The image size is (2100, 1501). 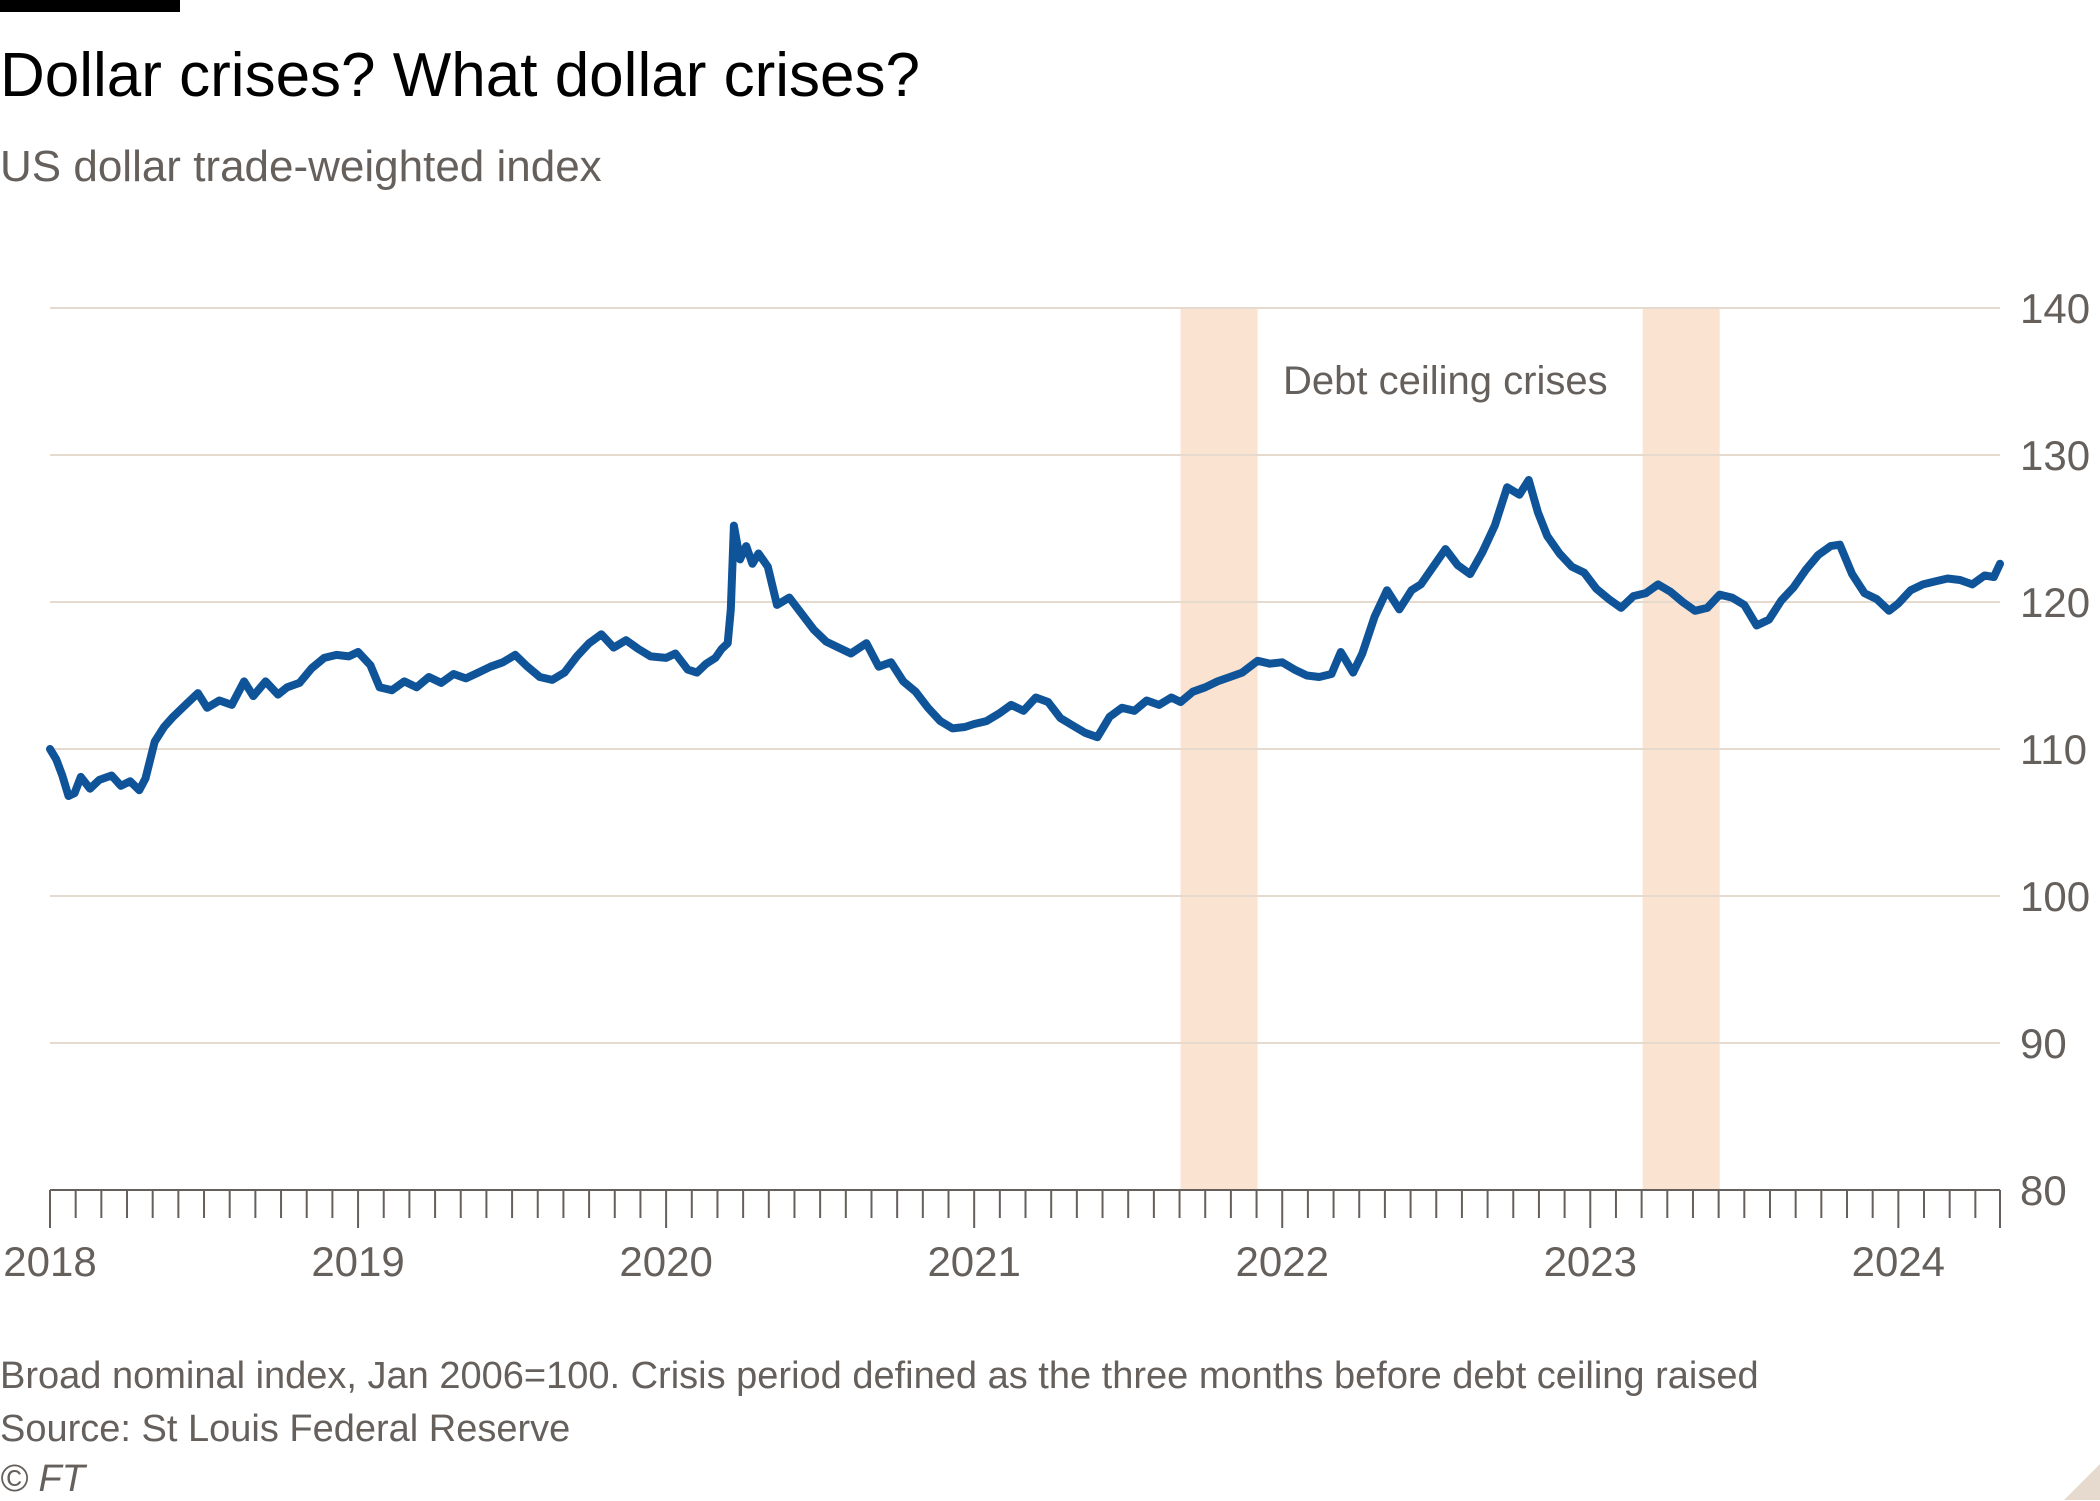 What do you see at coordinates (90, 6) in the screenshot?
I see `brand-bar` at bounding box center [90, 6].